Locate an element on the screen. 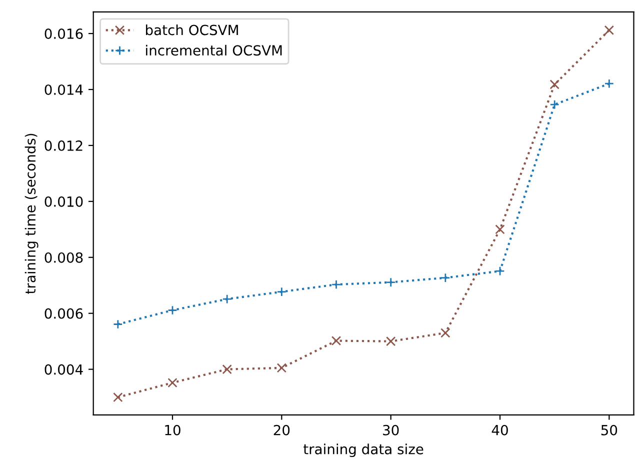 The height and width of the screenshot is (461, 635). legend-label: batch OCSVM is located at coordinates (192, 30).